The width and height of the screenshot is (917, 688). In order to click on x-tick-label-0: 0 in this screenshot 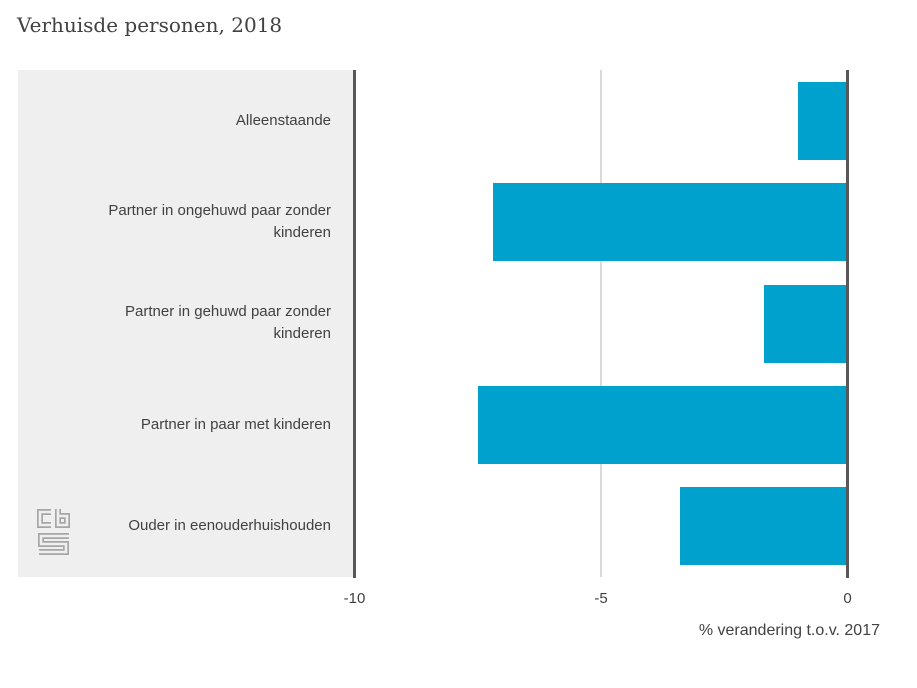, I will do `click(847, 598)`.